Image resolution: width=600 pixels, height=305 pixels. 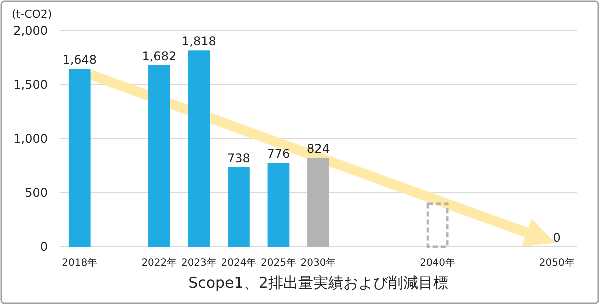 I want to click on data-label: 1,818, so click(x=199, y=41).